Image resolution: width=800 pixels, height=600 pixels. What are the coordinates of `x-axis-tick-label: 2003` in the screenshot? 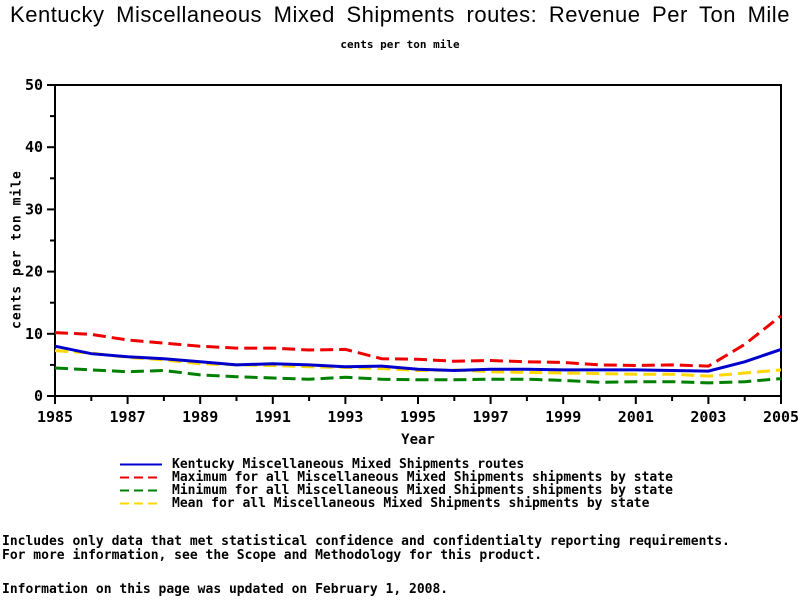 It's located at (708, 417).